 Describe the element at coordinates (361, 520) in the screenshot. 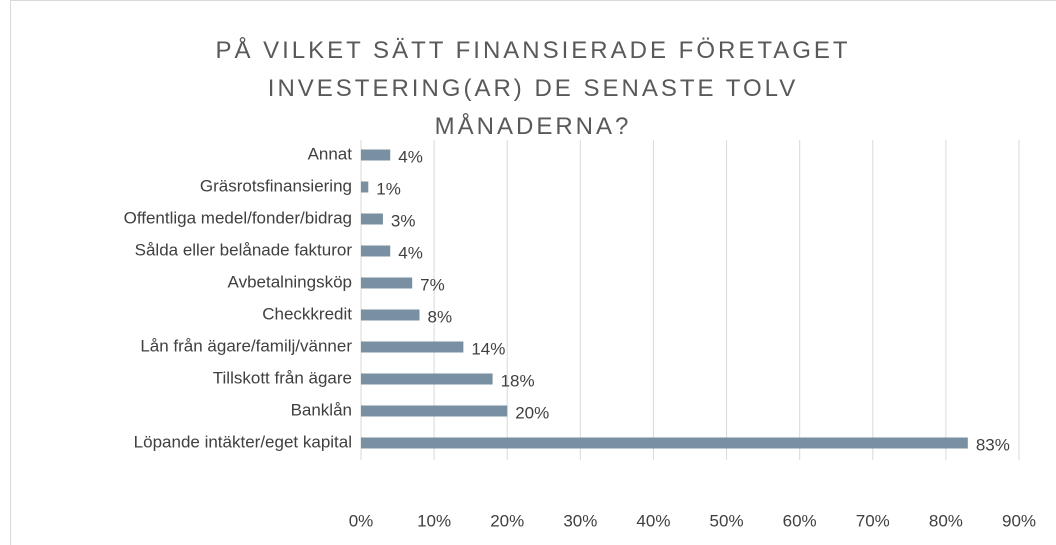

I see `x-tick-label: 0%` at that location.